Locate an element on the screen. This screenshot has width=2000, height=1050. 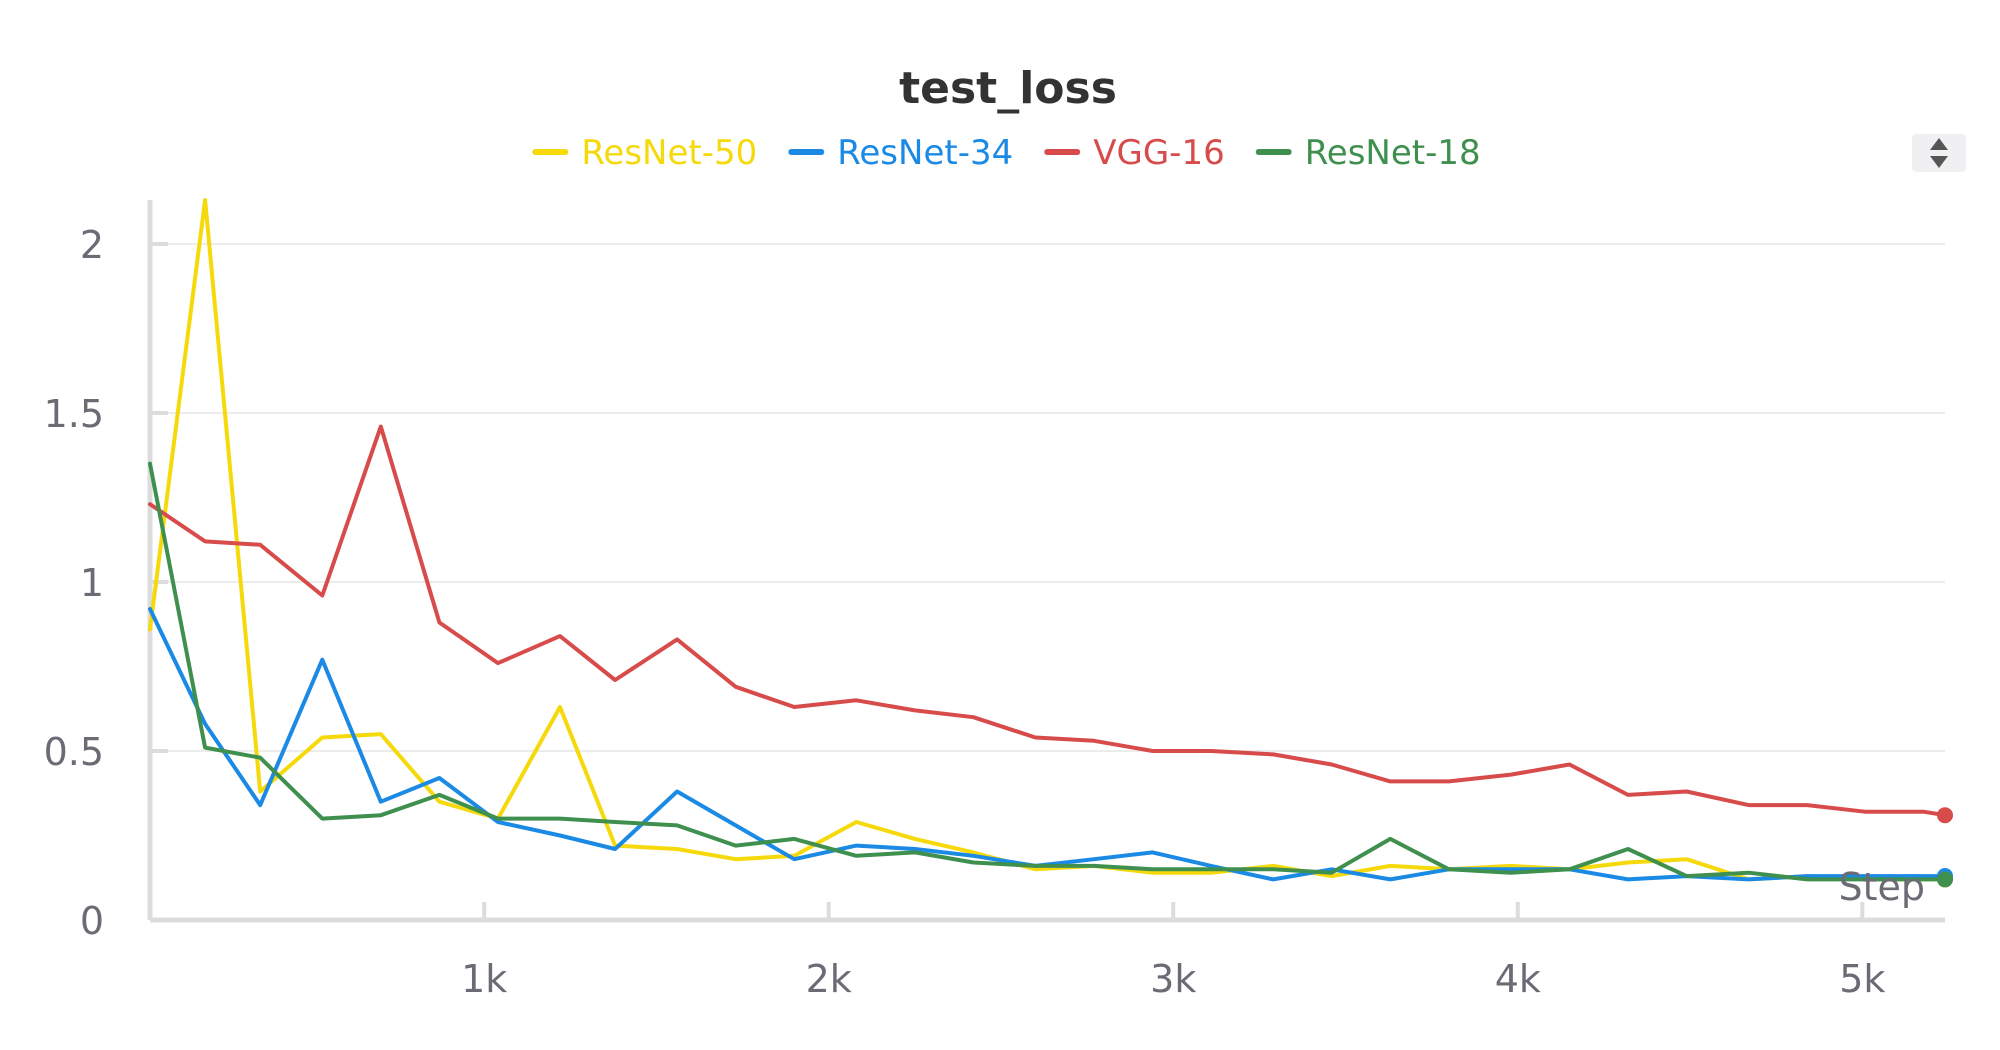
legend-item-resnet-34: ResNet-34 is located at coordinates (900, 153).